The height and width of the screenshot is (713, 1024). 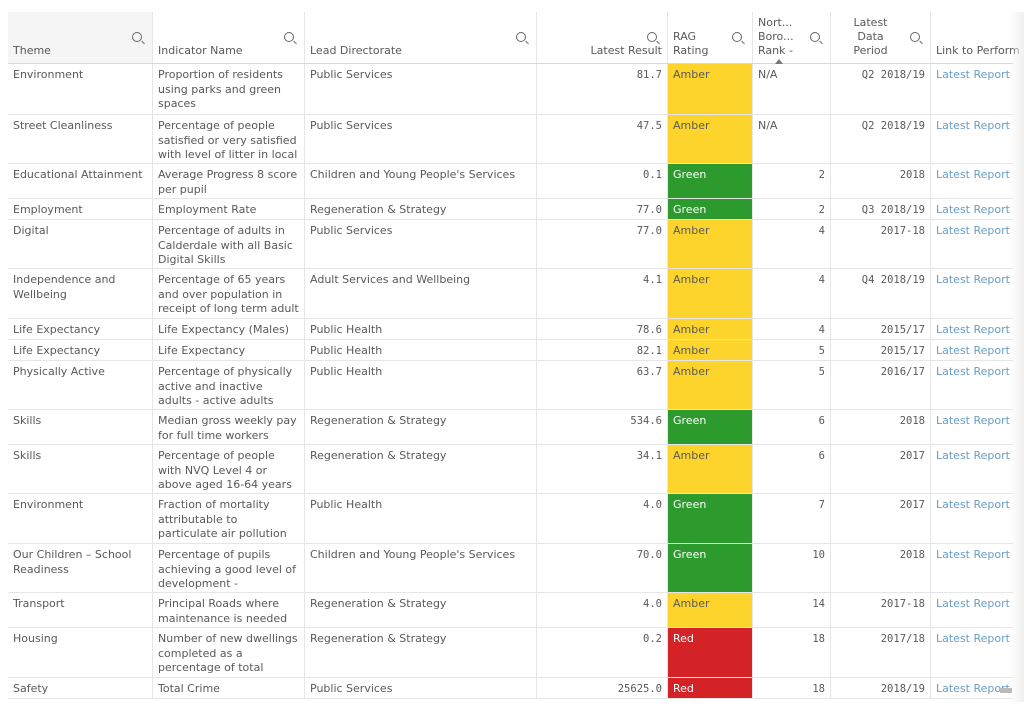 What do you see at coordinates (602, 293) in the screenshot?
I see `result-cell: 4.1` at bounding box center [602, 293].